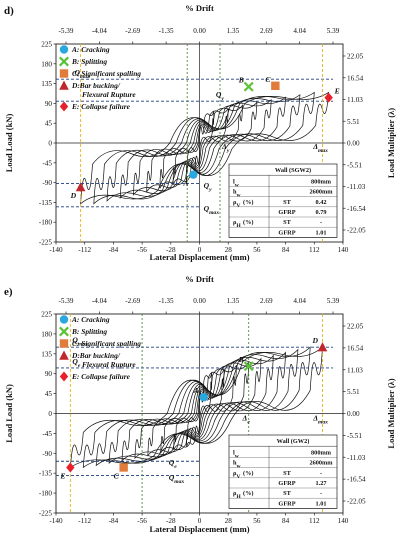 The width and height of the screenshot is (401, 555). What do you see at coordinates (84, 250) in the screenshot?
I see `x-tick-label: -112` at bounding box center [84, 250].